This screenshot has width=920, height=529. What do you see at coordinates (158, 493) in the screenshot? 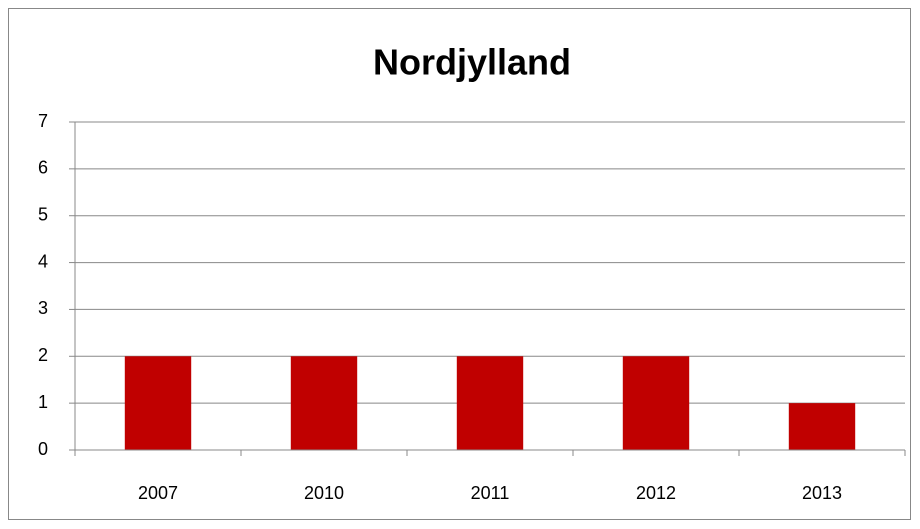
I see `x-tick-label: 2007` at bounding box center [158, 493].